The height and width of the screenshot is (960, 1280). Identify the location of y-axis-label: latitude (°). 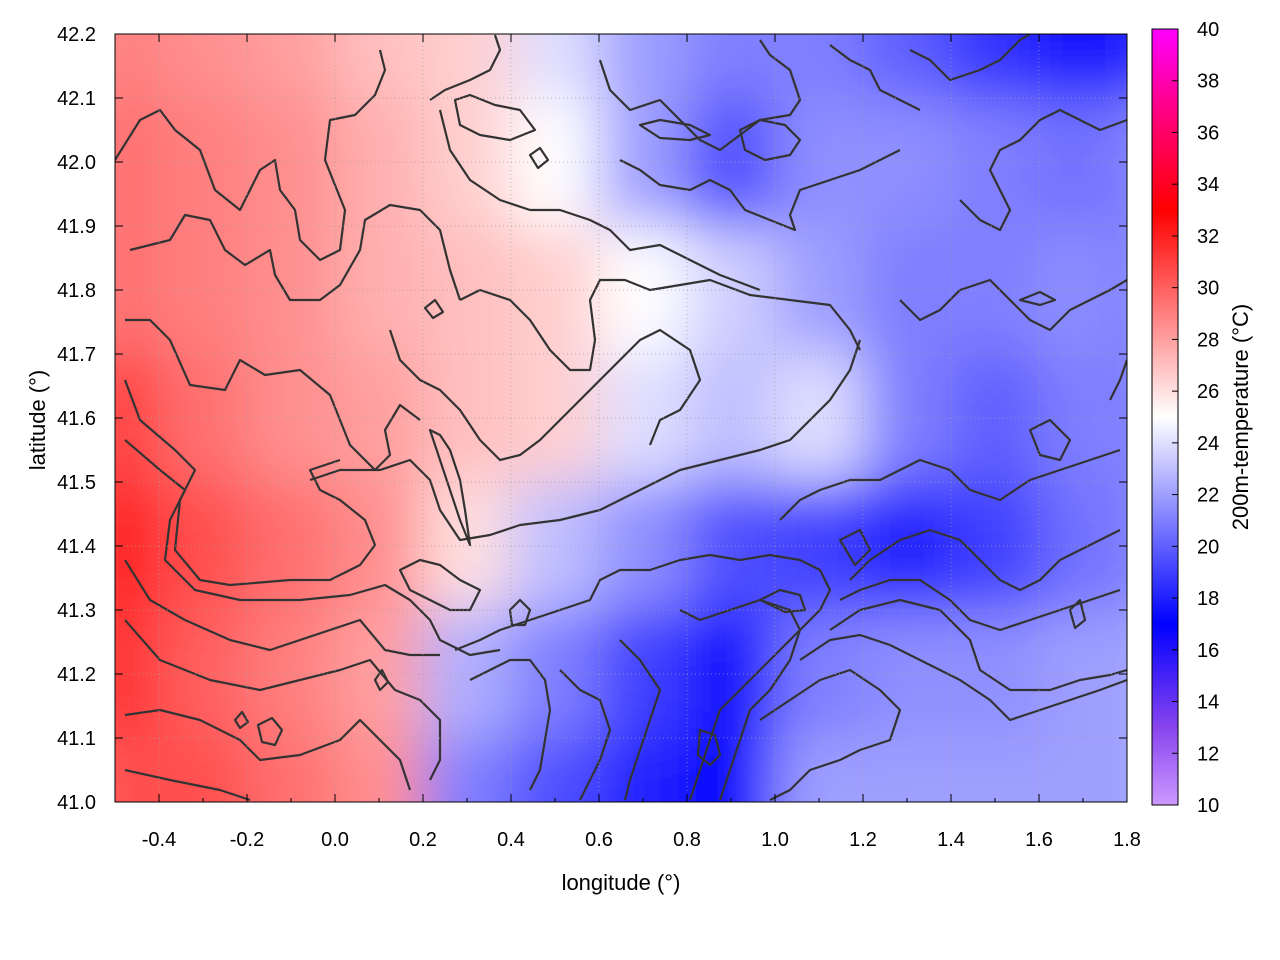
(37, 420).